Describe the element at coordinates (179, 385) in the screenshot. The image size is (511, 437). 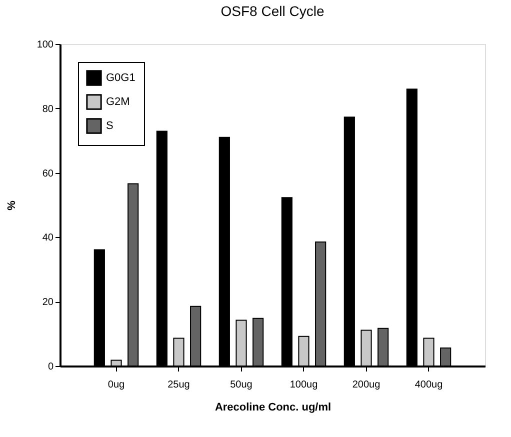
I see `x-tick-label: 25ug` at that location.